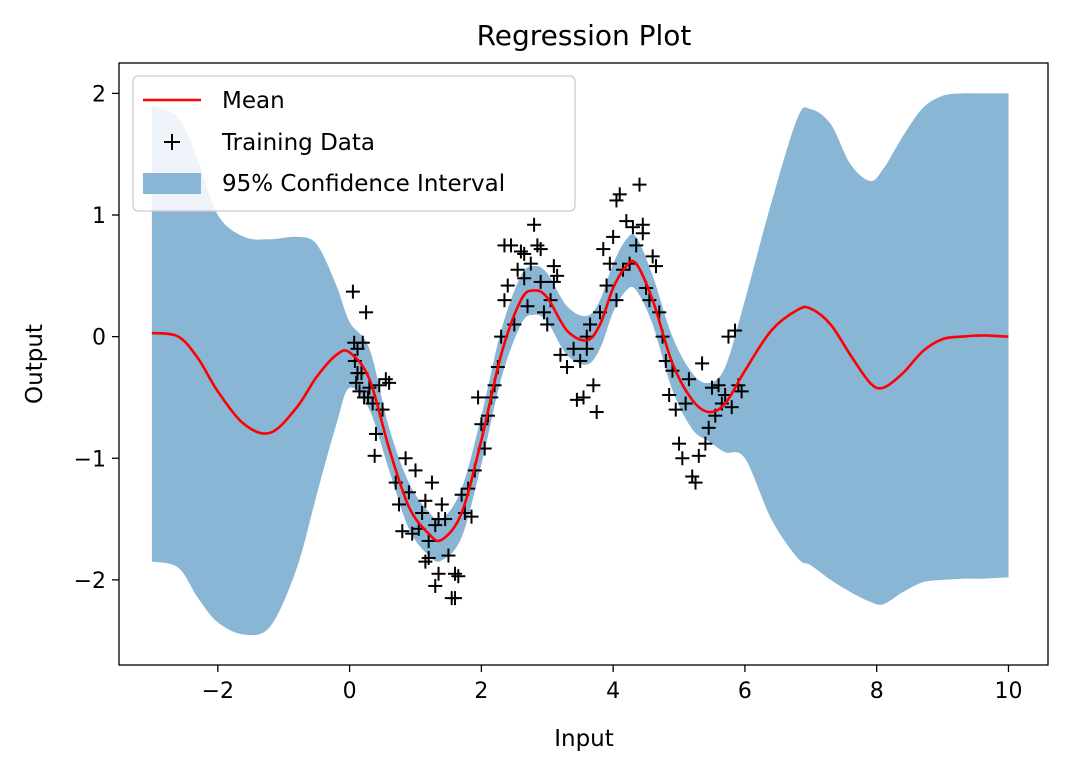  Describe the element at coordinates (584, 35) in the screenshot. I see `chart-title: Regression Plot` at that location.